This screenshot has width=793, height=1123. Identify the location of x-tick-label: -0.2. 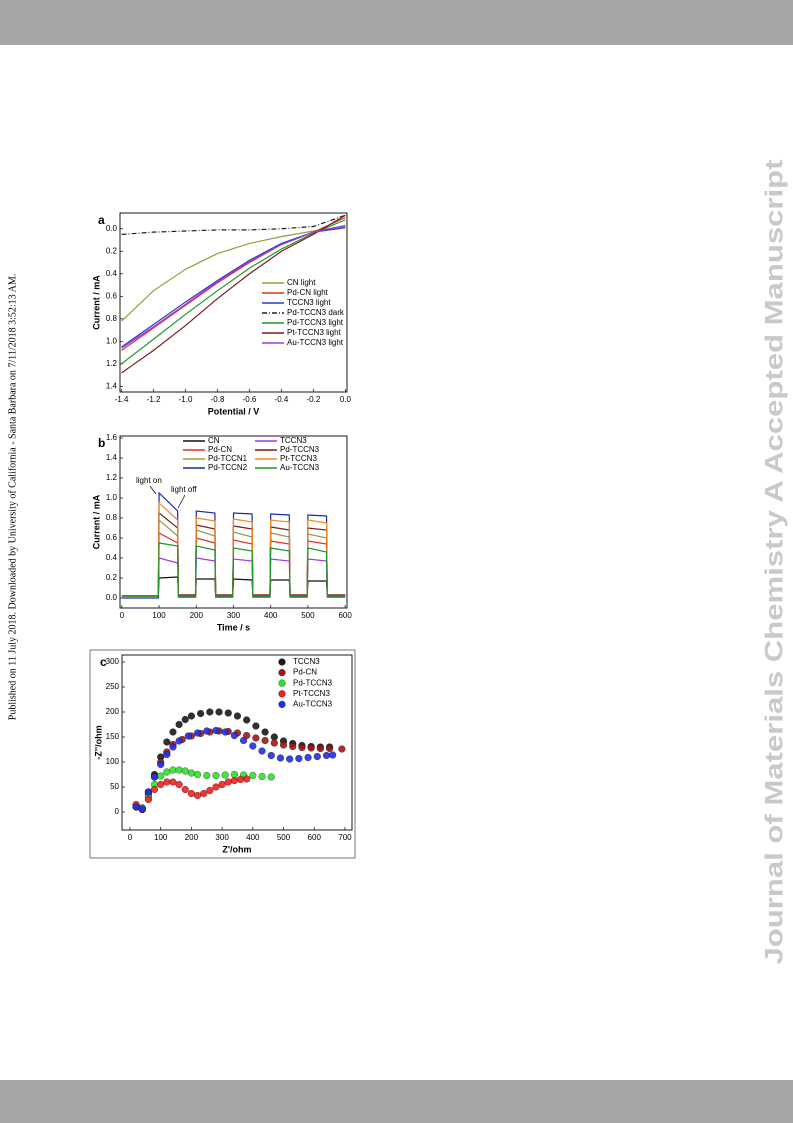
(314, 399).